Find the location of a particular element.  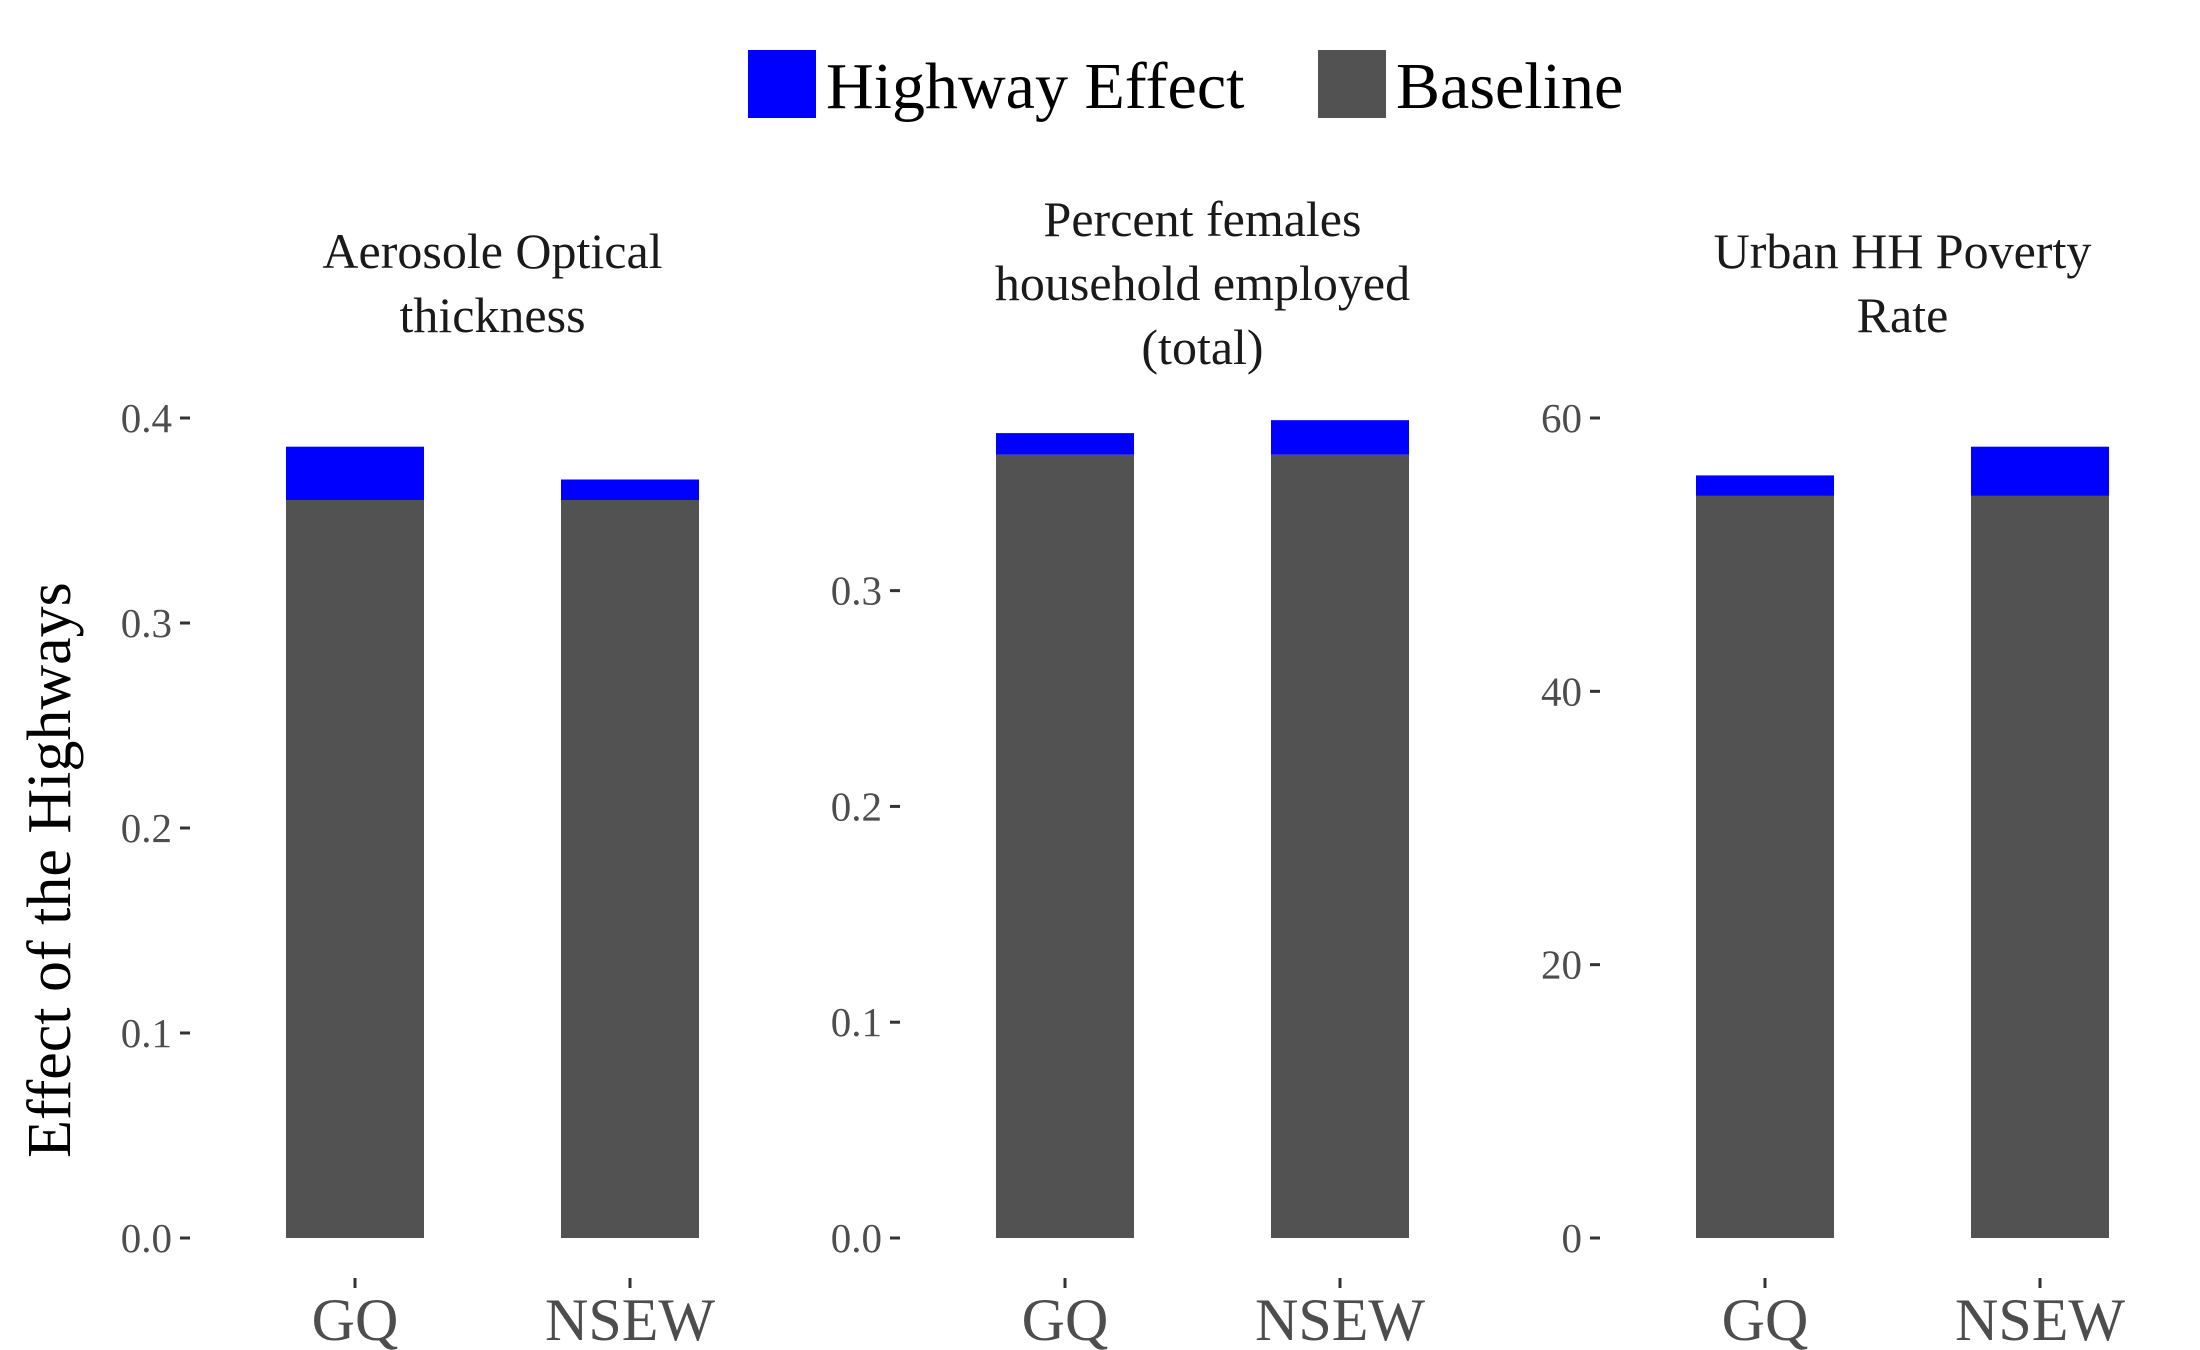

panel-1-title-line-0: Percent females is located at coordinates (1203, 219).